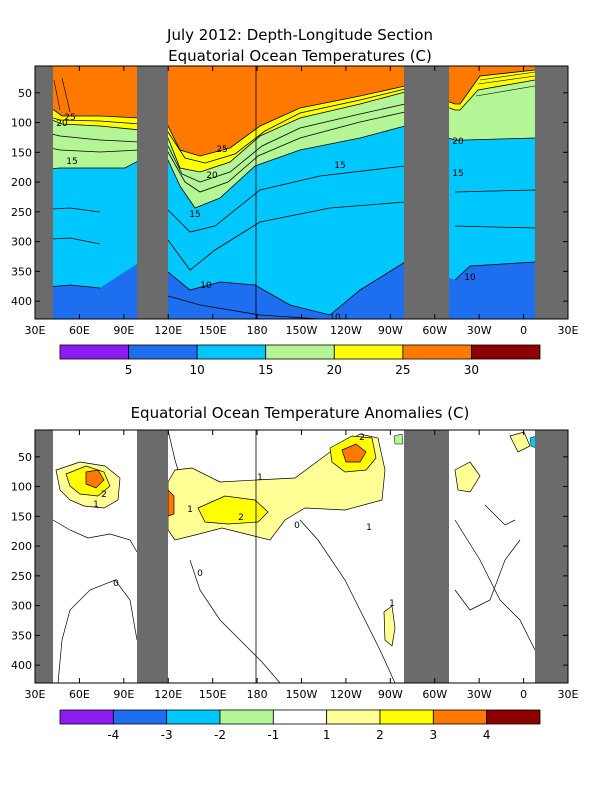 The height and width of the screenshot is (800, 600). What do you see at coordinates (265, 370) in the screenshot?
I see `colorbar-tick-label: 15` at bounding box center [265, 370].